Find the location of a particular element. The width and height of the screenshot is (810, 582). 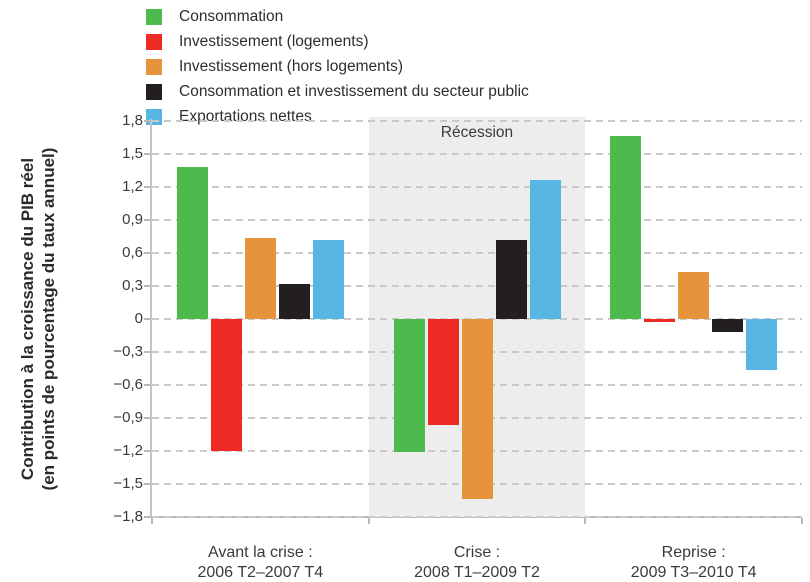

legend-swatch-inv-hors-logements is located at coordinates (154, 67).